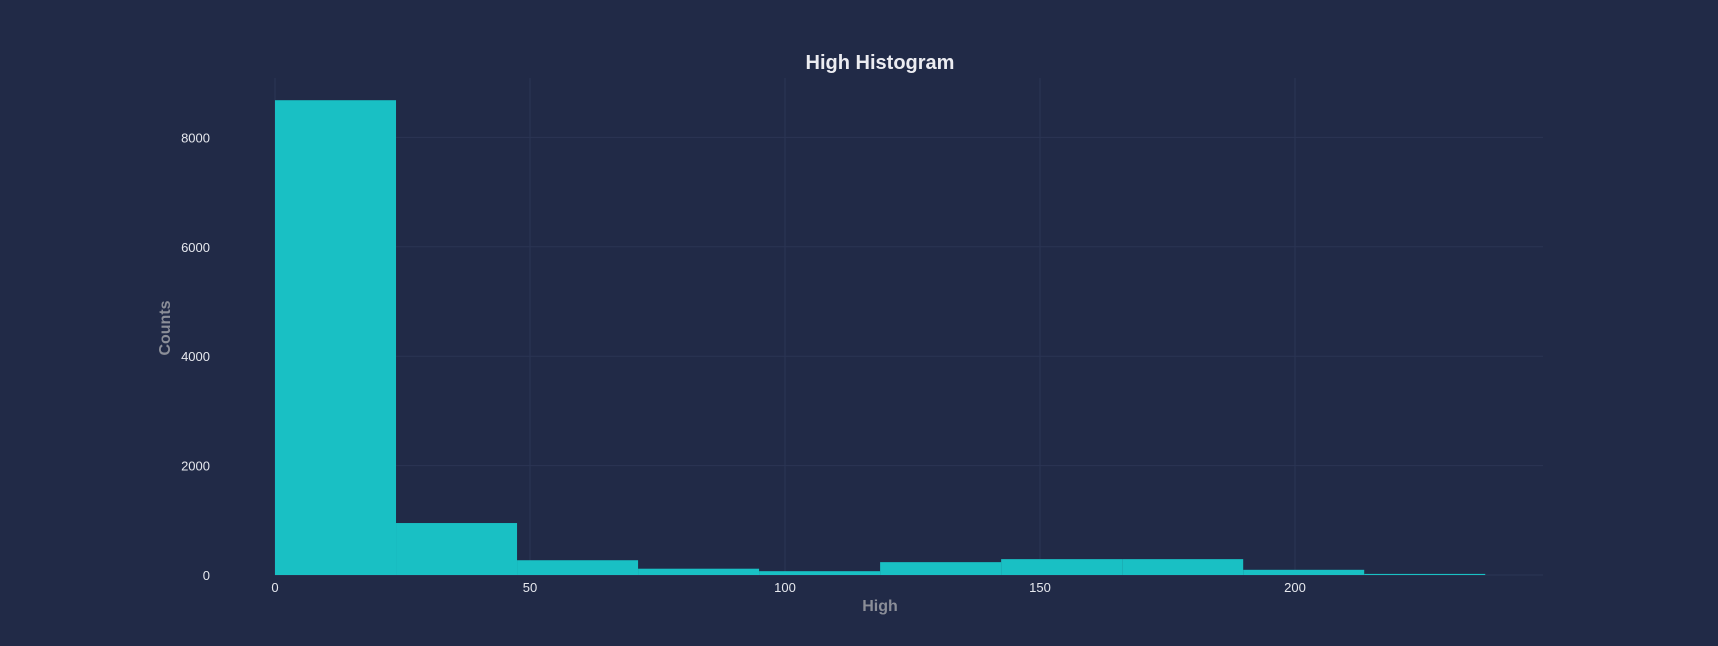  I want to click on x-axis-ticks: 0 50 100 150 200, so click(788, 587).